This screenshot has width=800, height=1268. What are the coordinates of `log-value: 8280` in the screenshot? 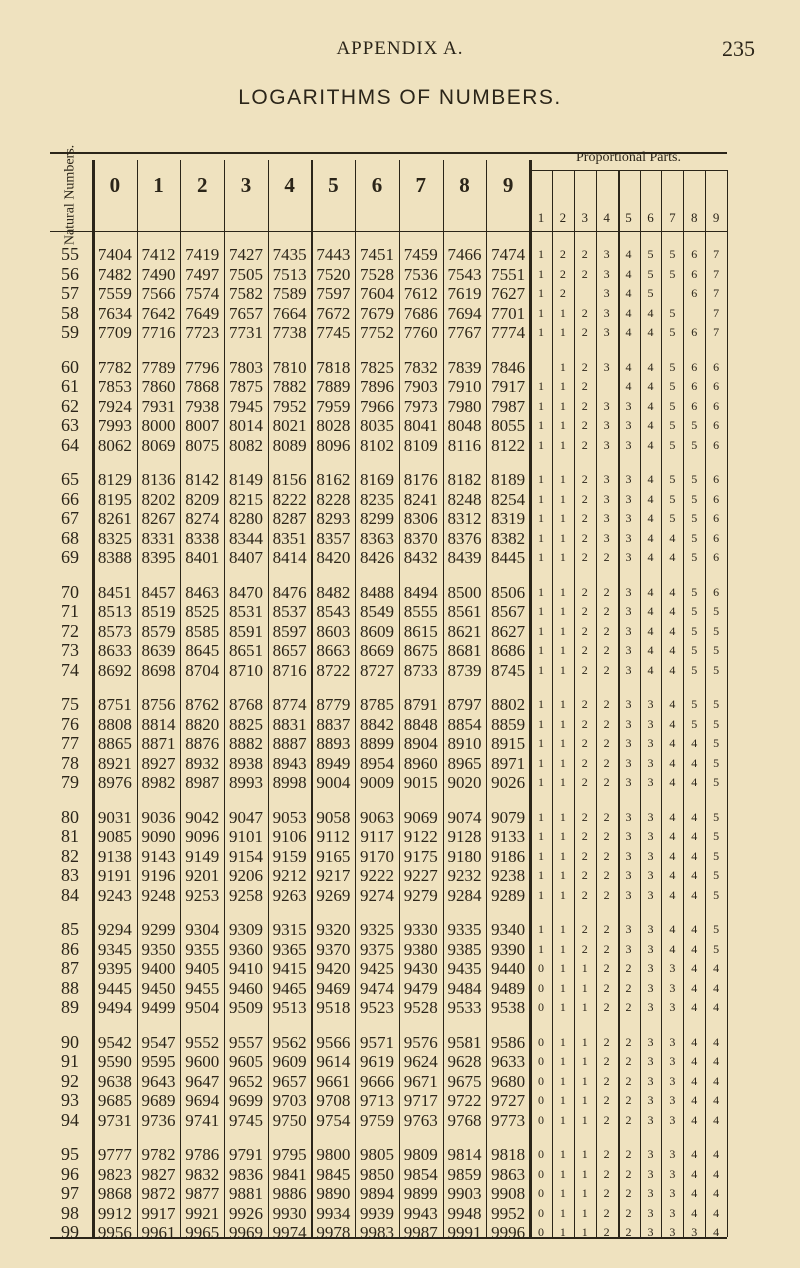 It's located at (245, 518).